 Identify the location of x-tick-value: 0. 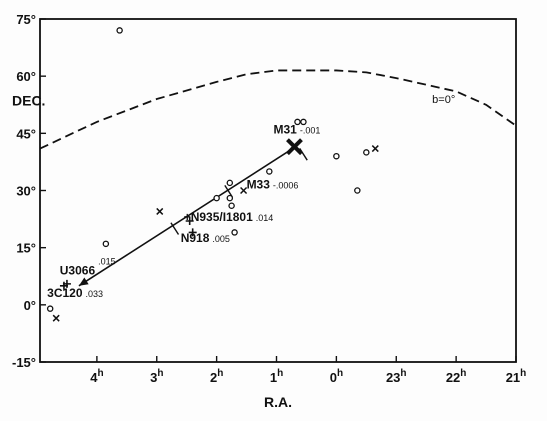
(333, 377).